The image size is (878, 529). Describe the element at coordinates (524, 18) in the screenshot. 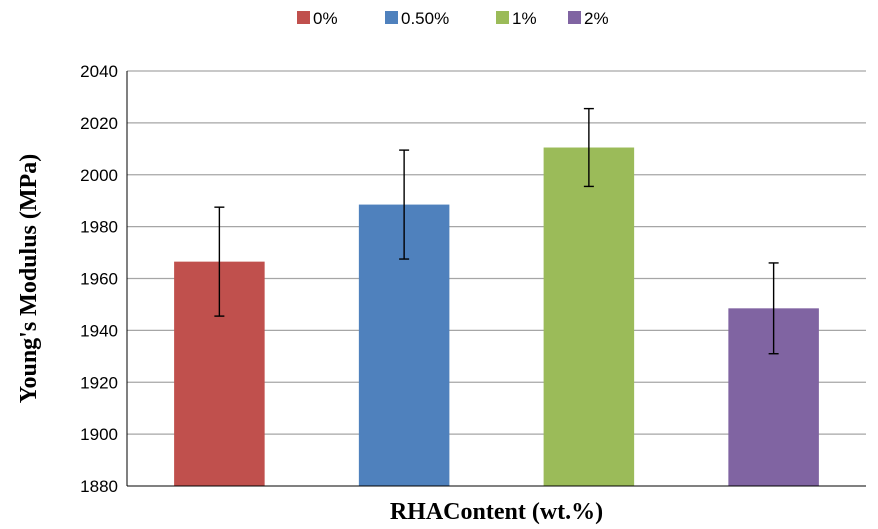

I see `legend-label: 1%` at that location.